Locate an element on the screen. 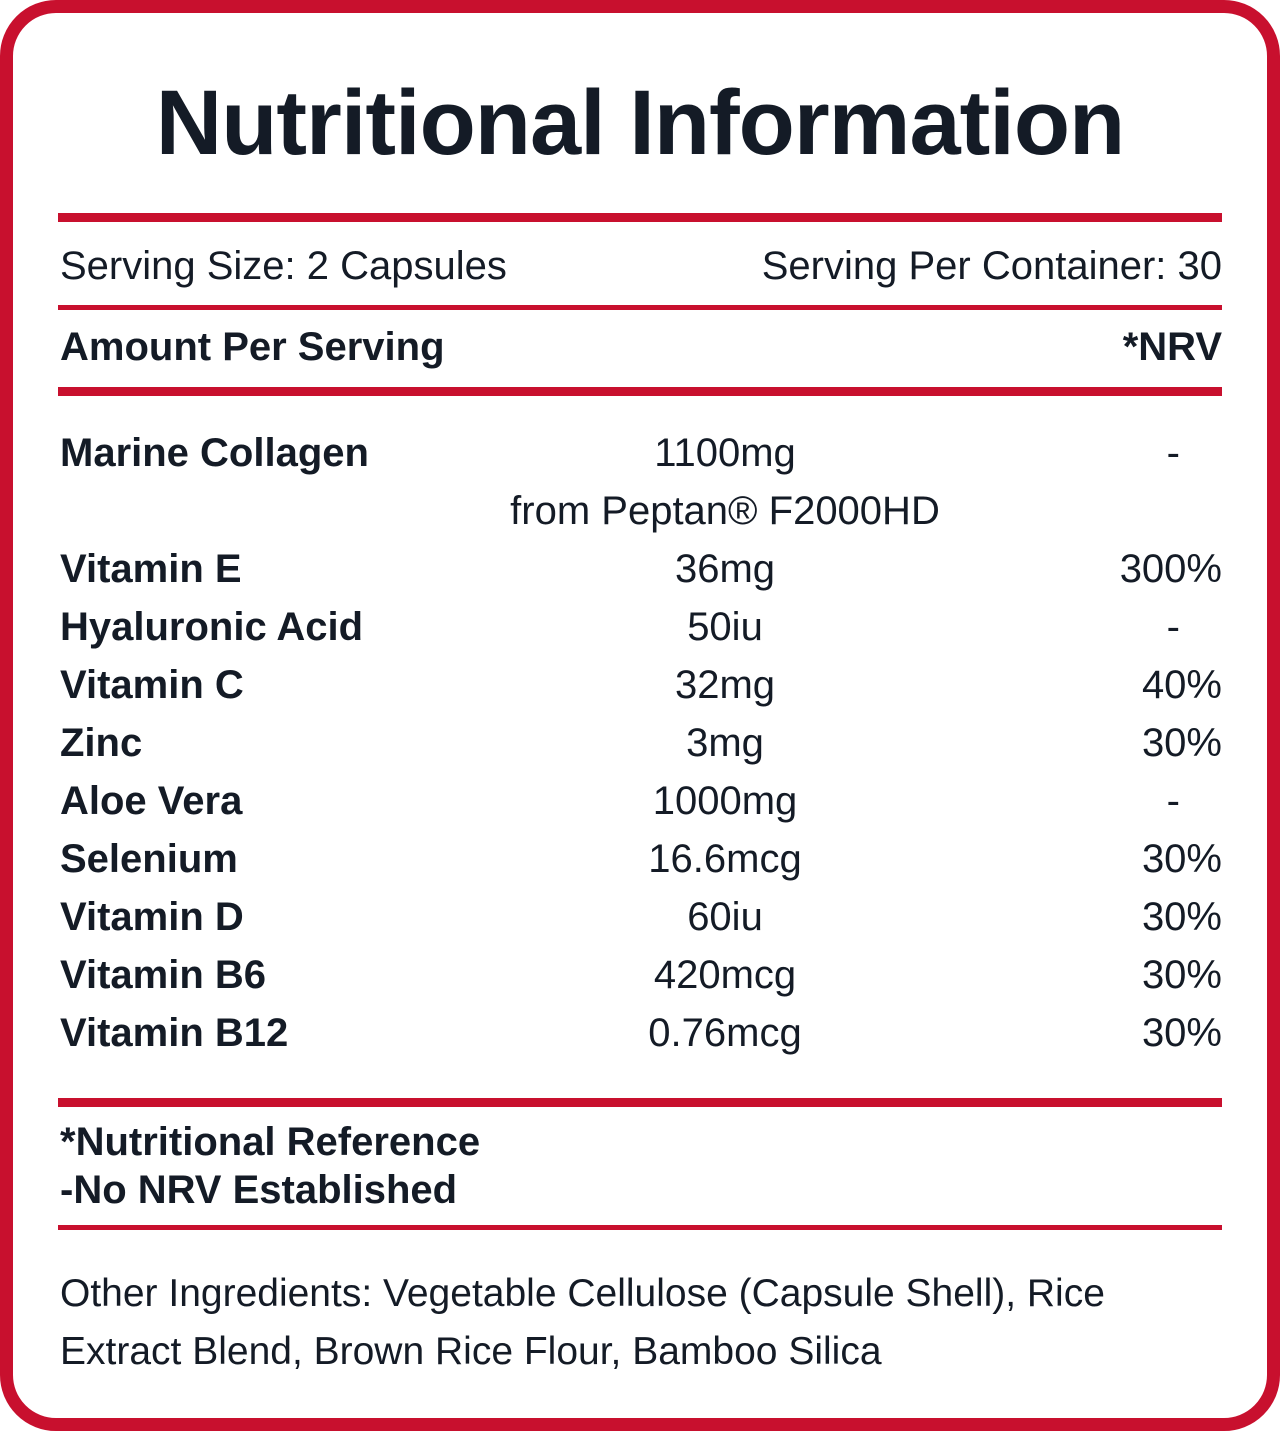 Image resolution: width=1280 pixels, height=1431 pixels. nutrient-nrv: 40% is located at coordinates (1181, 685).